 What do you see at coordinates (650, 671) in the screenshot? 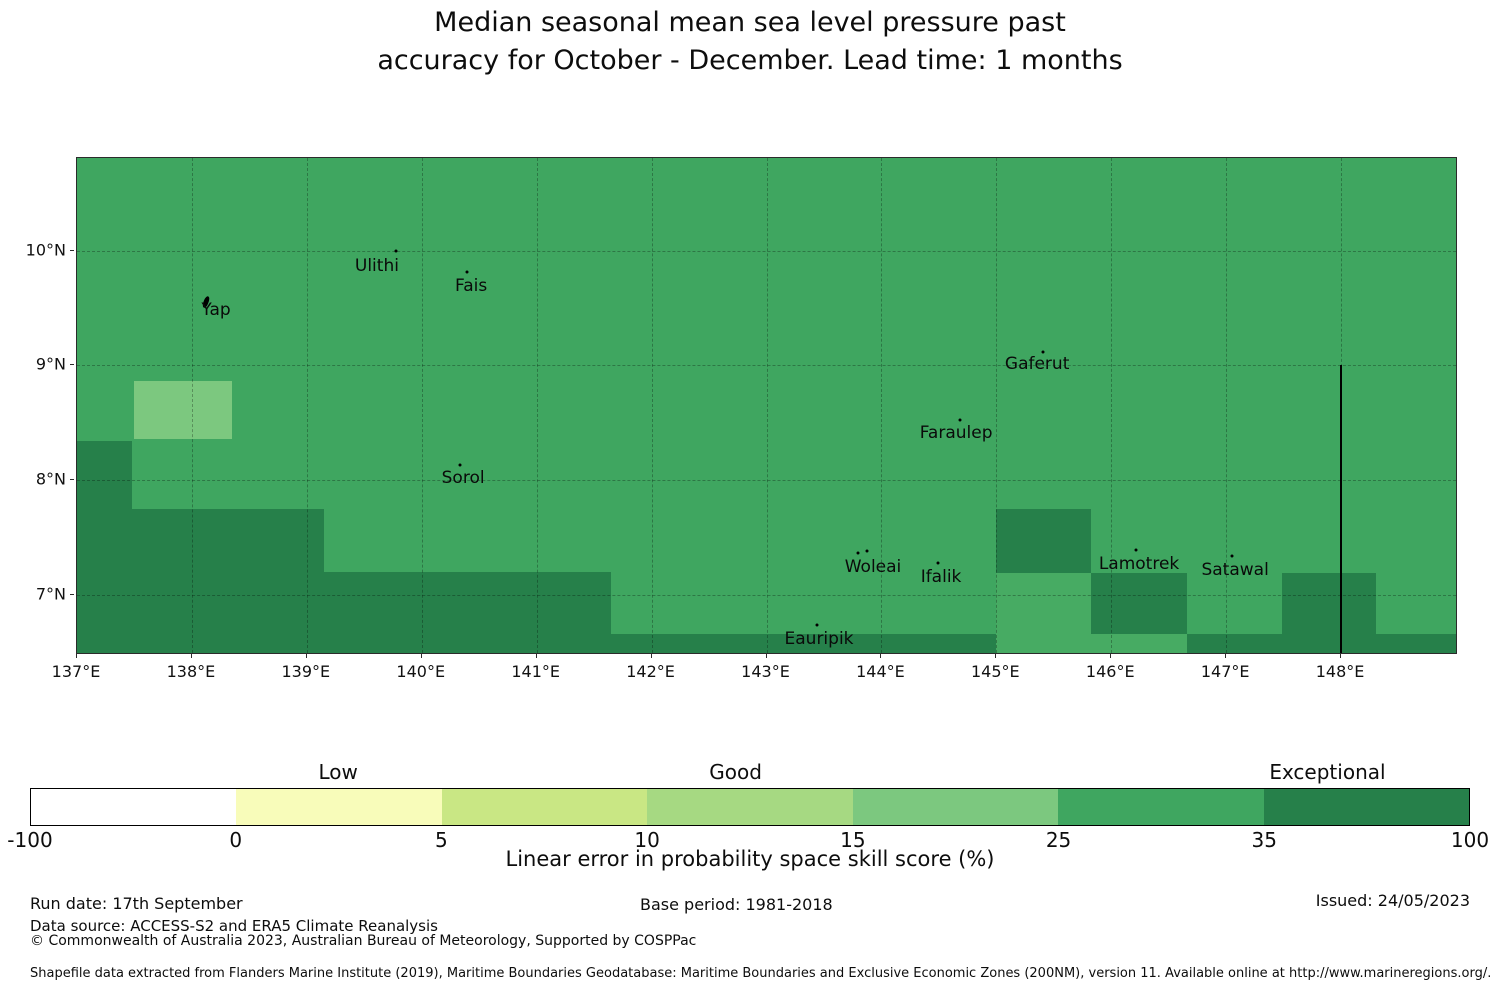
I see `x-axis-tick-label: 142°E` at bounding box center [650, 671].